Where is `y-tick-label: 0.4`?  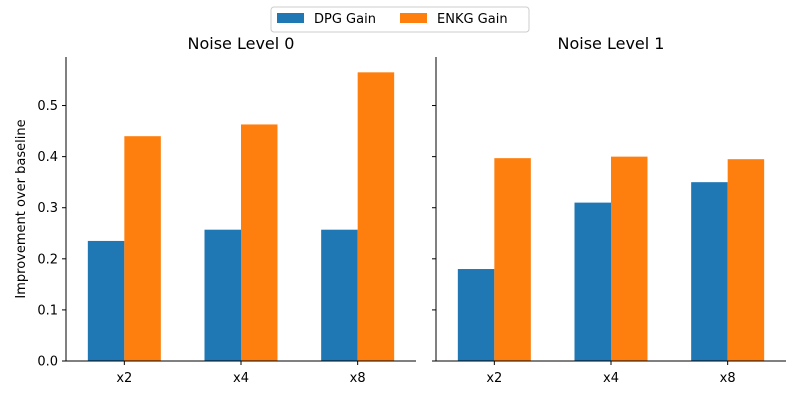 y-tick-label: 0.4 is located at coordinates (47, 157).